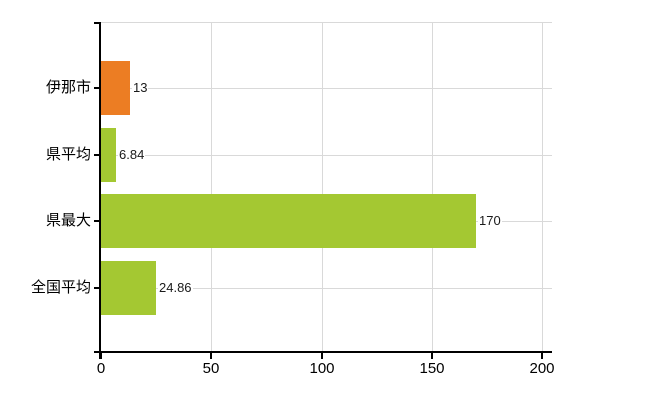  What do you see at coordinates (132, 155) in the screenshot?
I see `value-label: 6.84` at bounding box center [132, 155].